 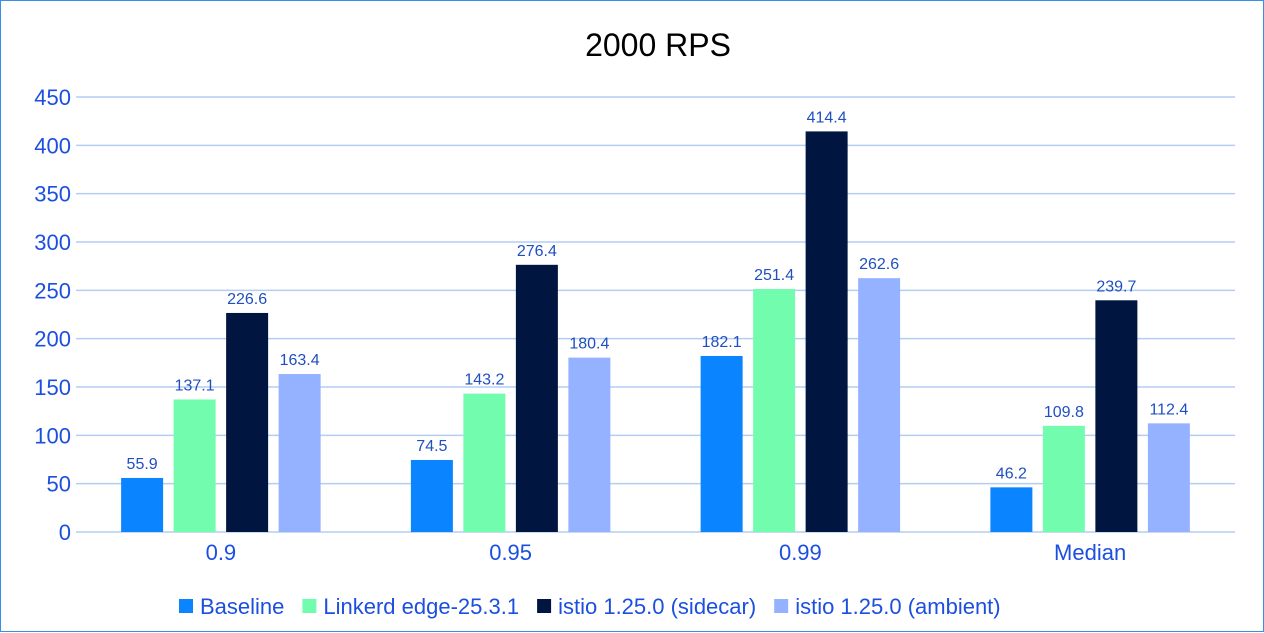 What do you see at coordinates (247, 299) in the screenshot?
I see `data-label: 226.6` at bounding box center [247, 299].